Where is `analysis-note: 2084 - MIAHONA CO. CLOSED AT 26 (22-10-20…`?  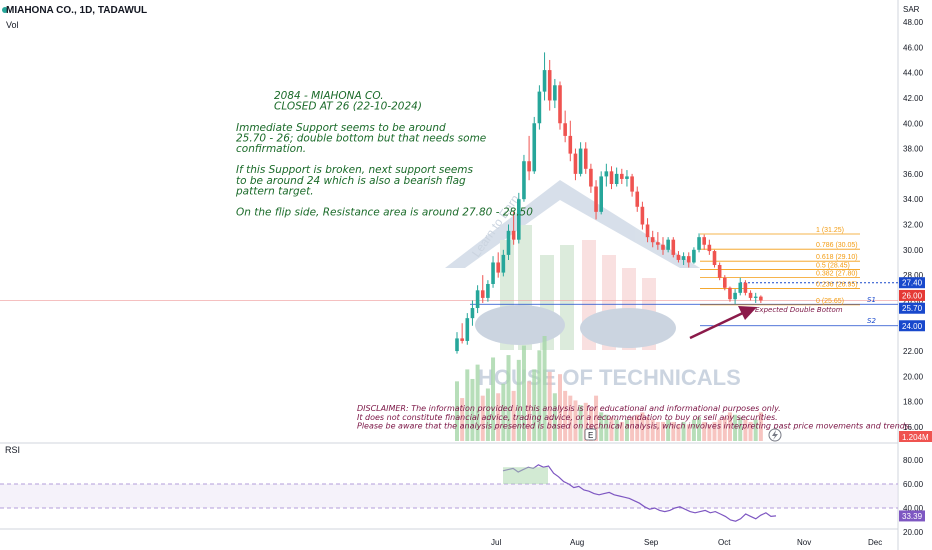 analysis-note: 2084 - MIAHONA CO. CLOSED AT 26 (22-10-20… is located at coordinates (384, 154).